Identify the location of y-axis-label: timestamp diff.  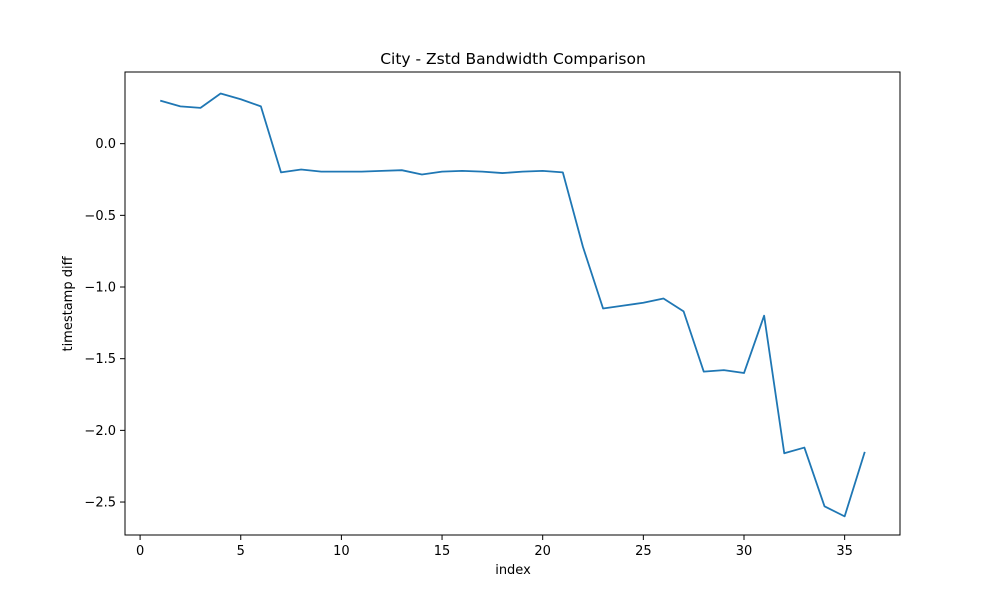
(68, 303).